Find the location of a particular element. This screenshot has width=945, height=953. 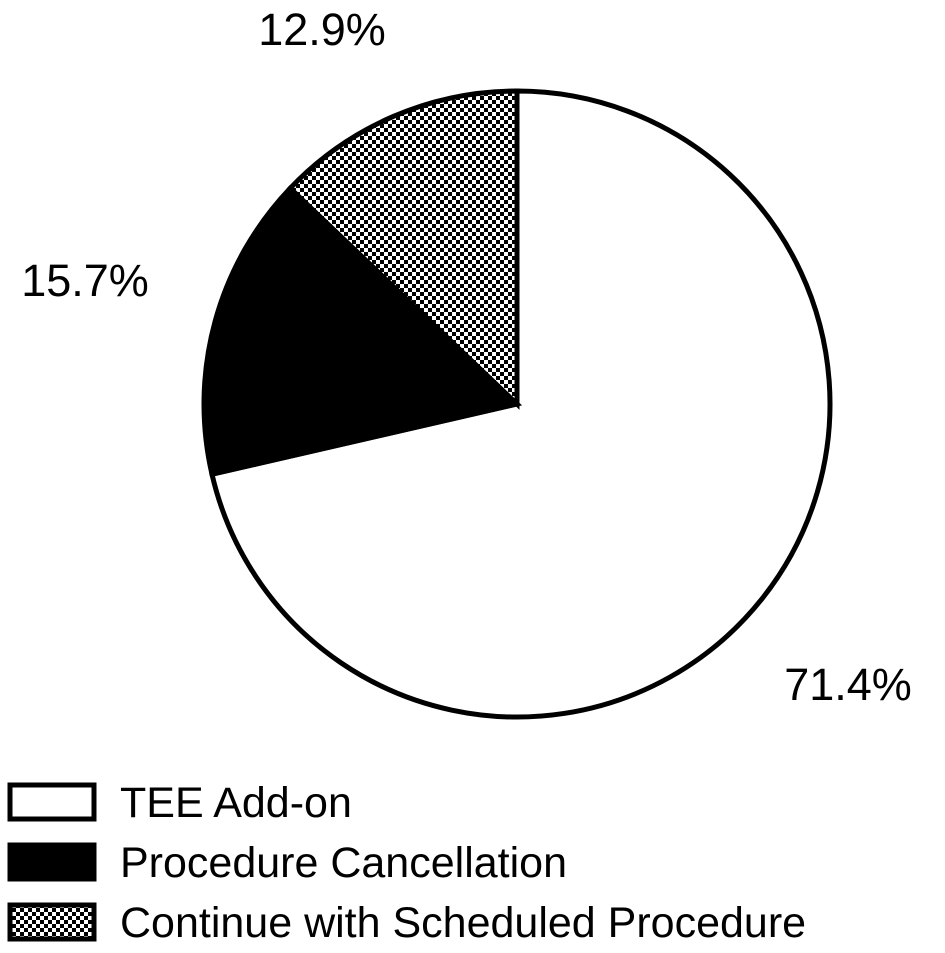

legend-item-procedure-cancellation: Procedure Cancellation is located at coordinates (287, 863).